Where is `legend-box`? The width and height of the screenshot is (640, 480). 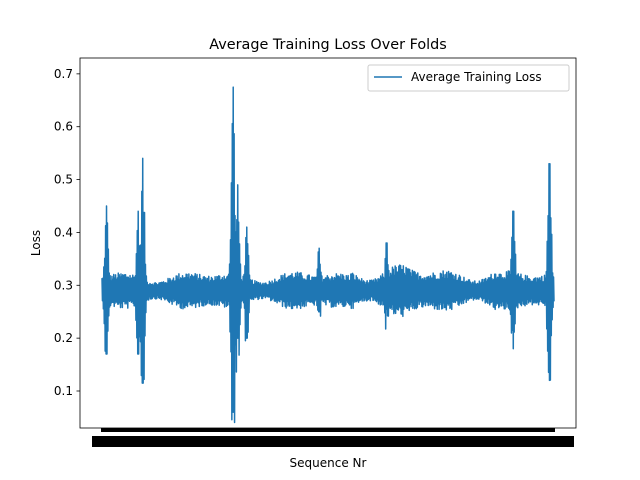
legend-box is located at coordinates (468, 78).